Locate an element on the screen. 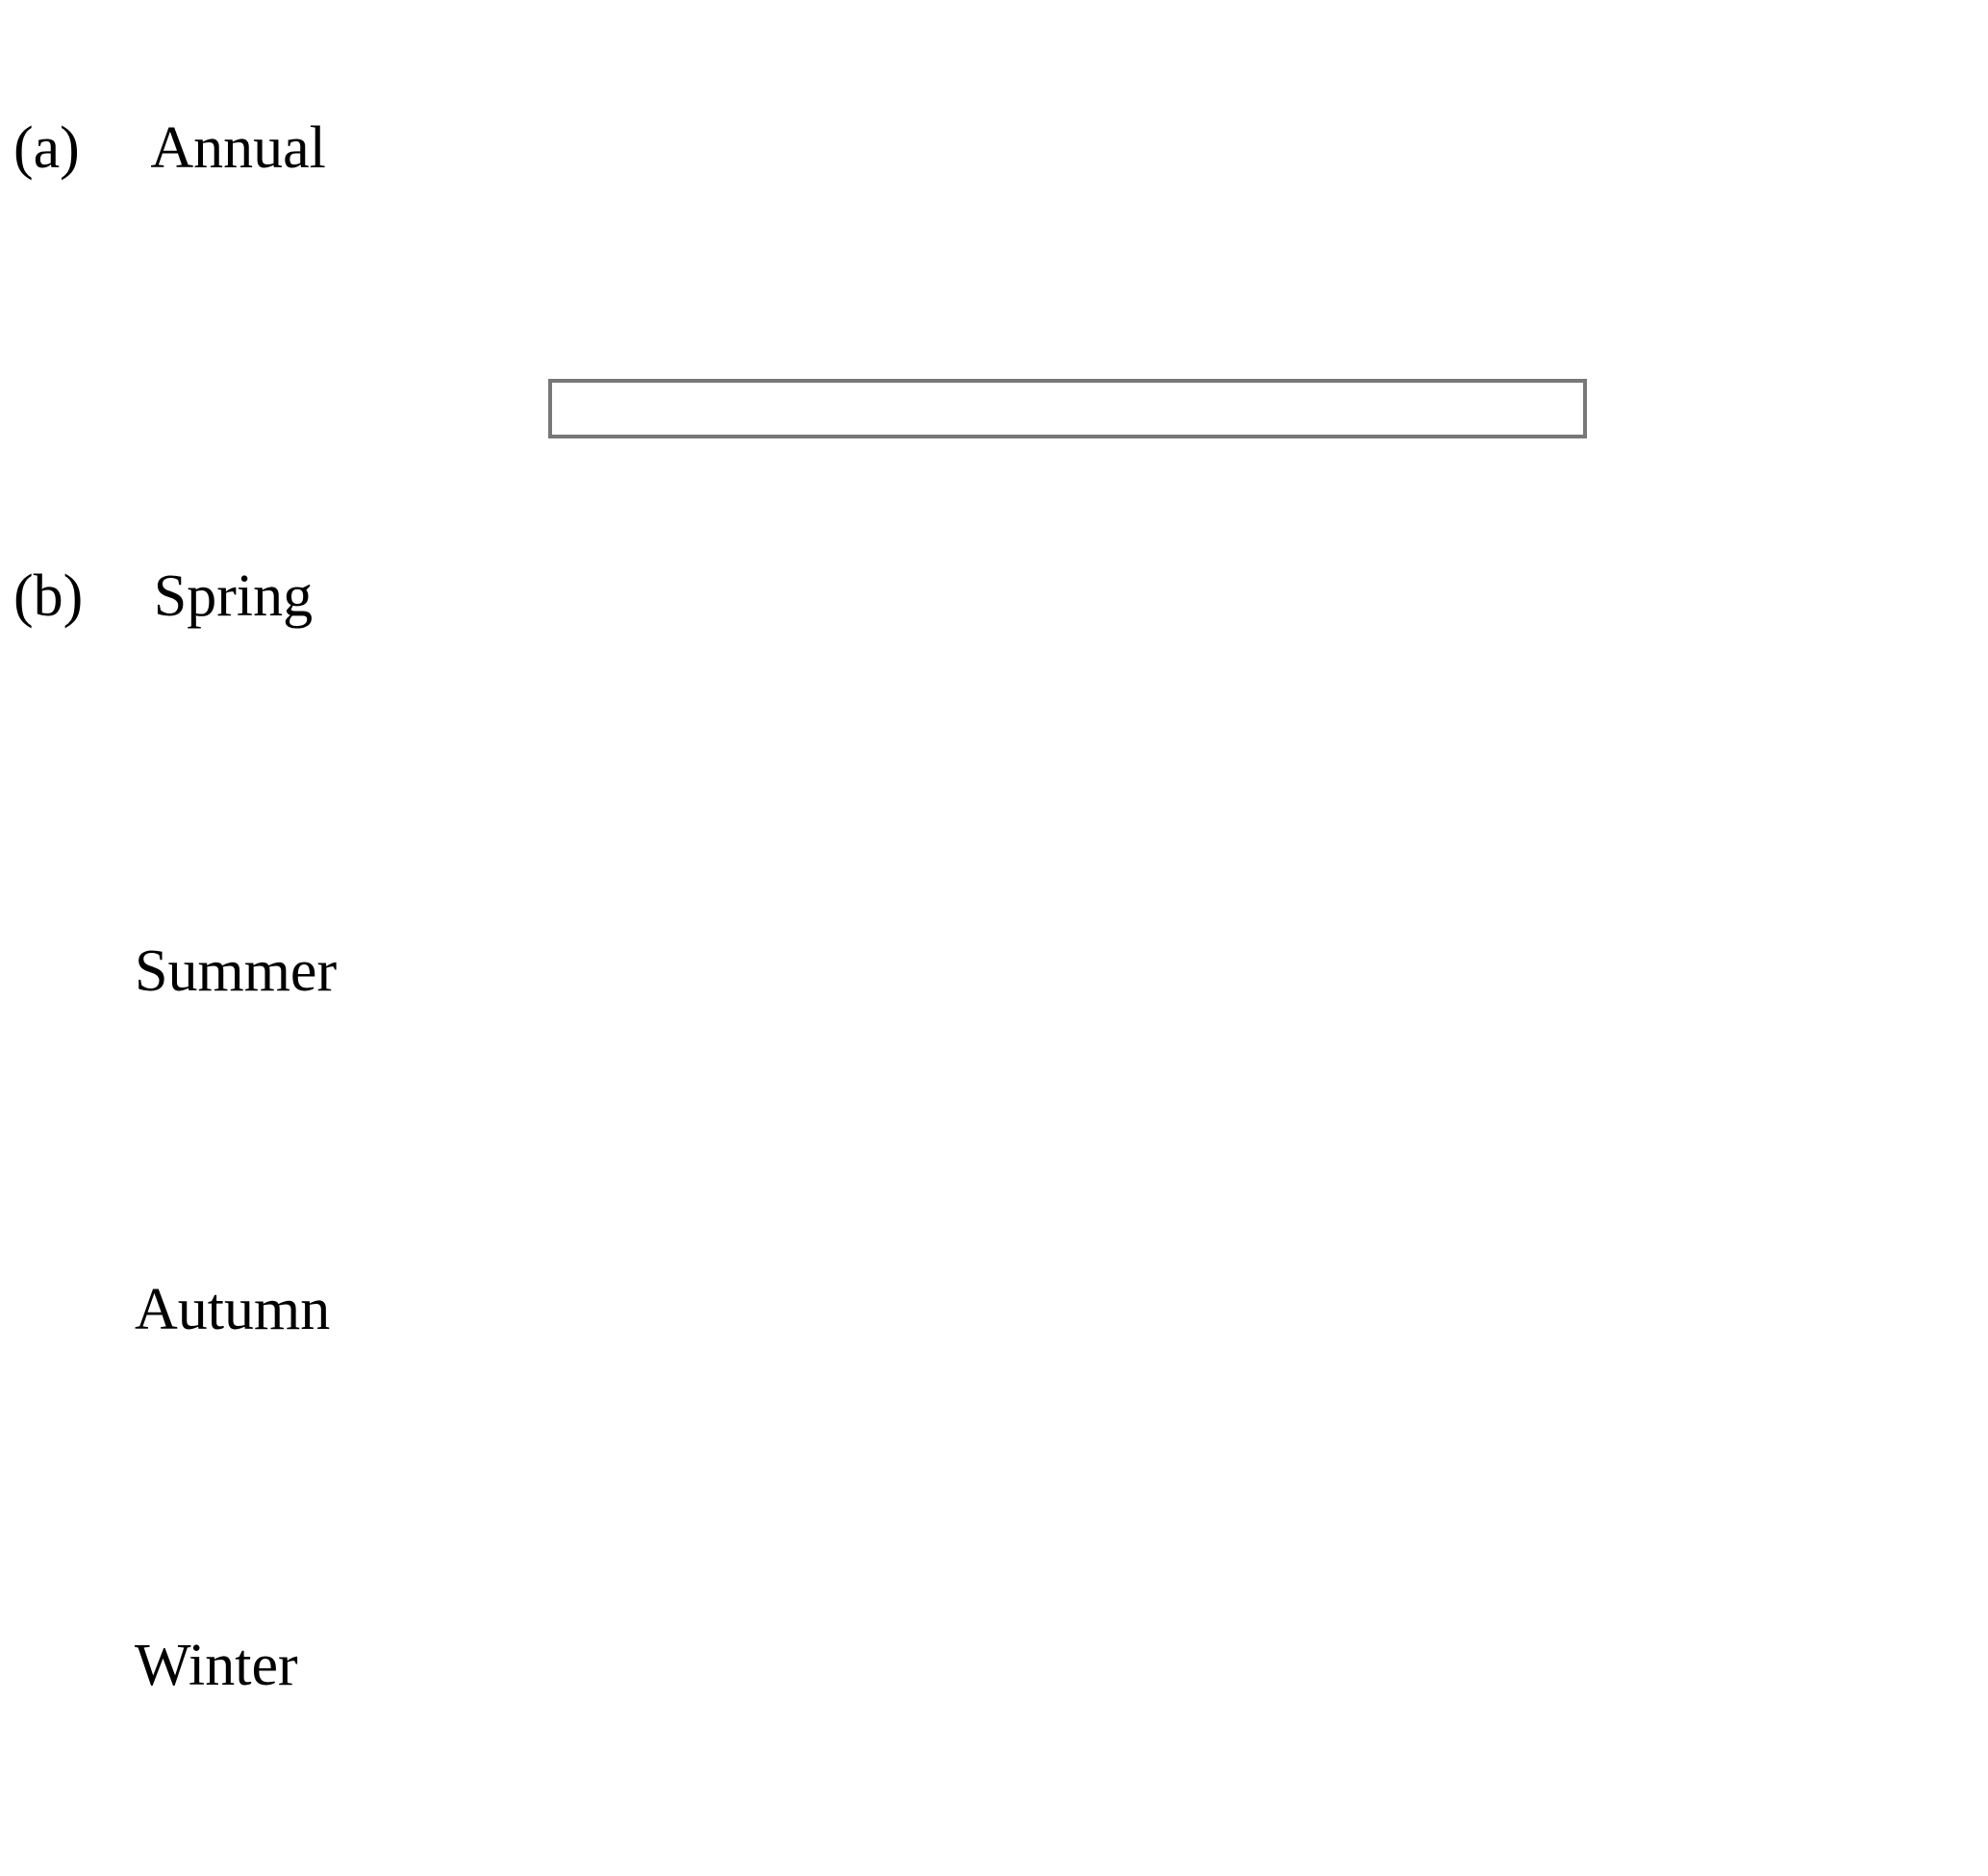 This screenshot has width=1988, height=1876. map-autumn is located at coordinates (1053, 1386).